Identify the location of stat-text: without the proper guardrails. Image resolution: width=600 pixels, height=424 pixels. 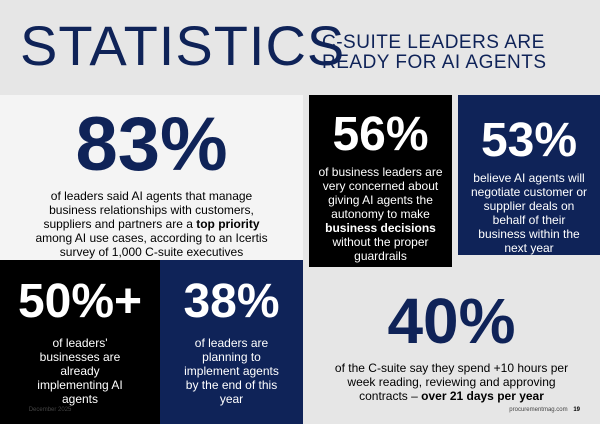
(380, 249).